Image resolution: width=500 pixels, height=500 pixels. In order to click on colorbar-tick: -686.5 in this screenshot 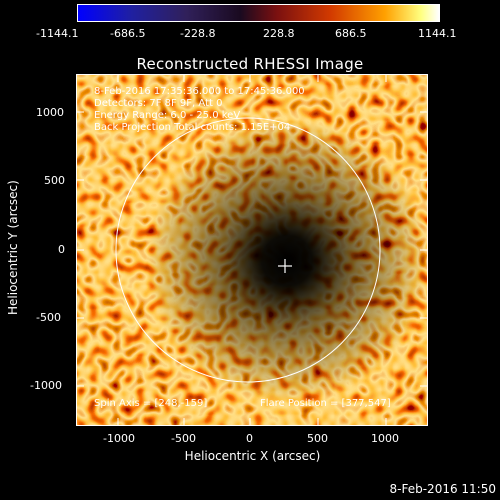, I will do `click(128, 33)`.